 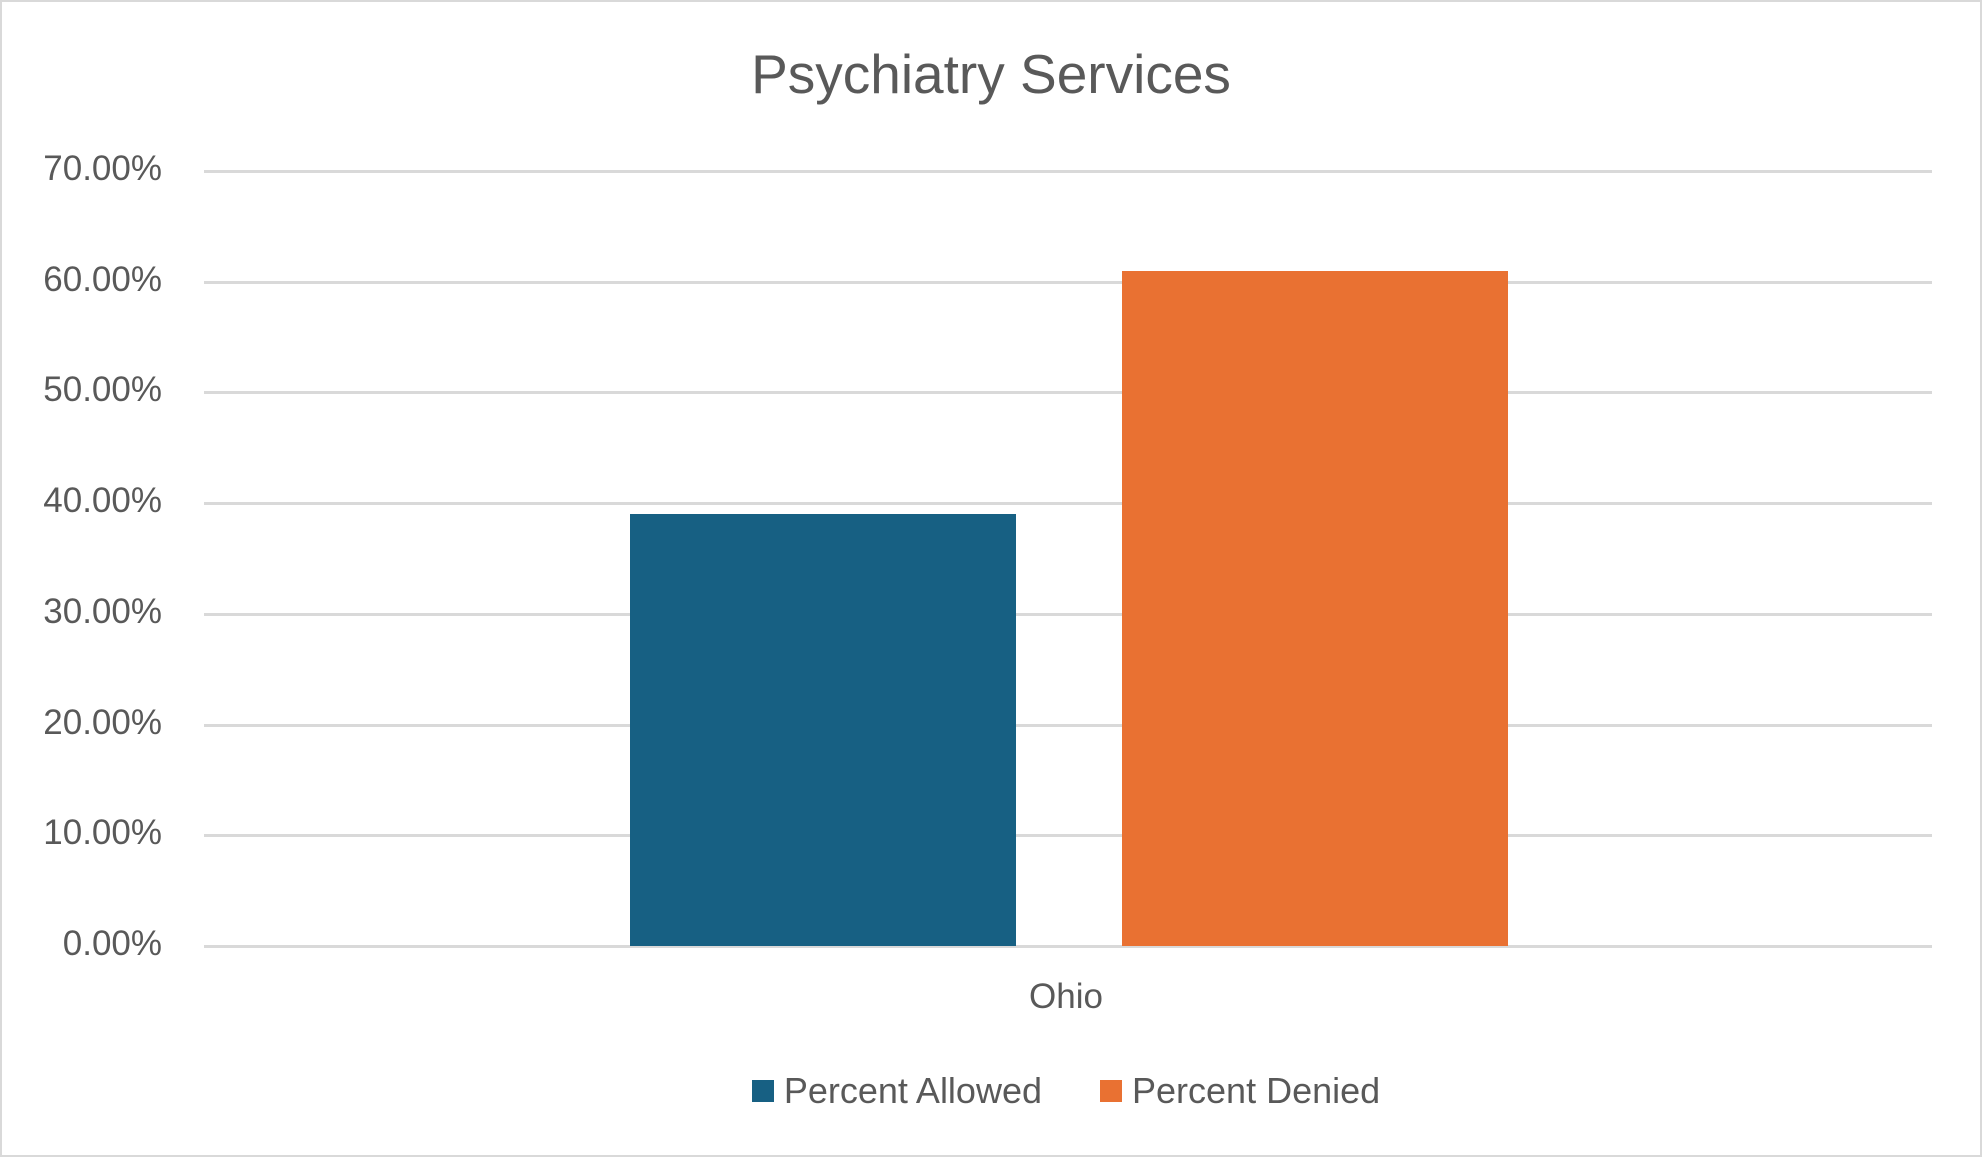 I want to click on chart-title: Psychiatry Services, so click(x=991, y=74).